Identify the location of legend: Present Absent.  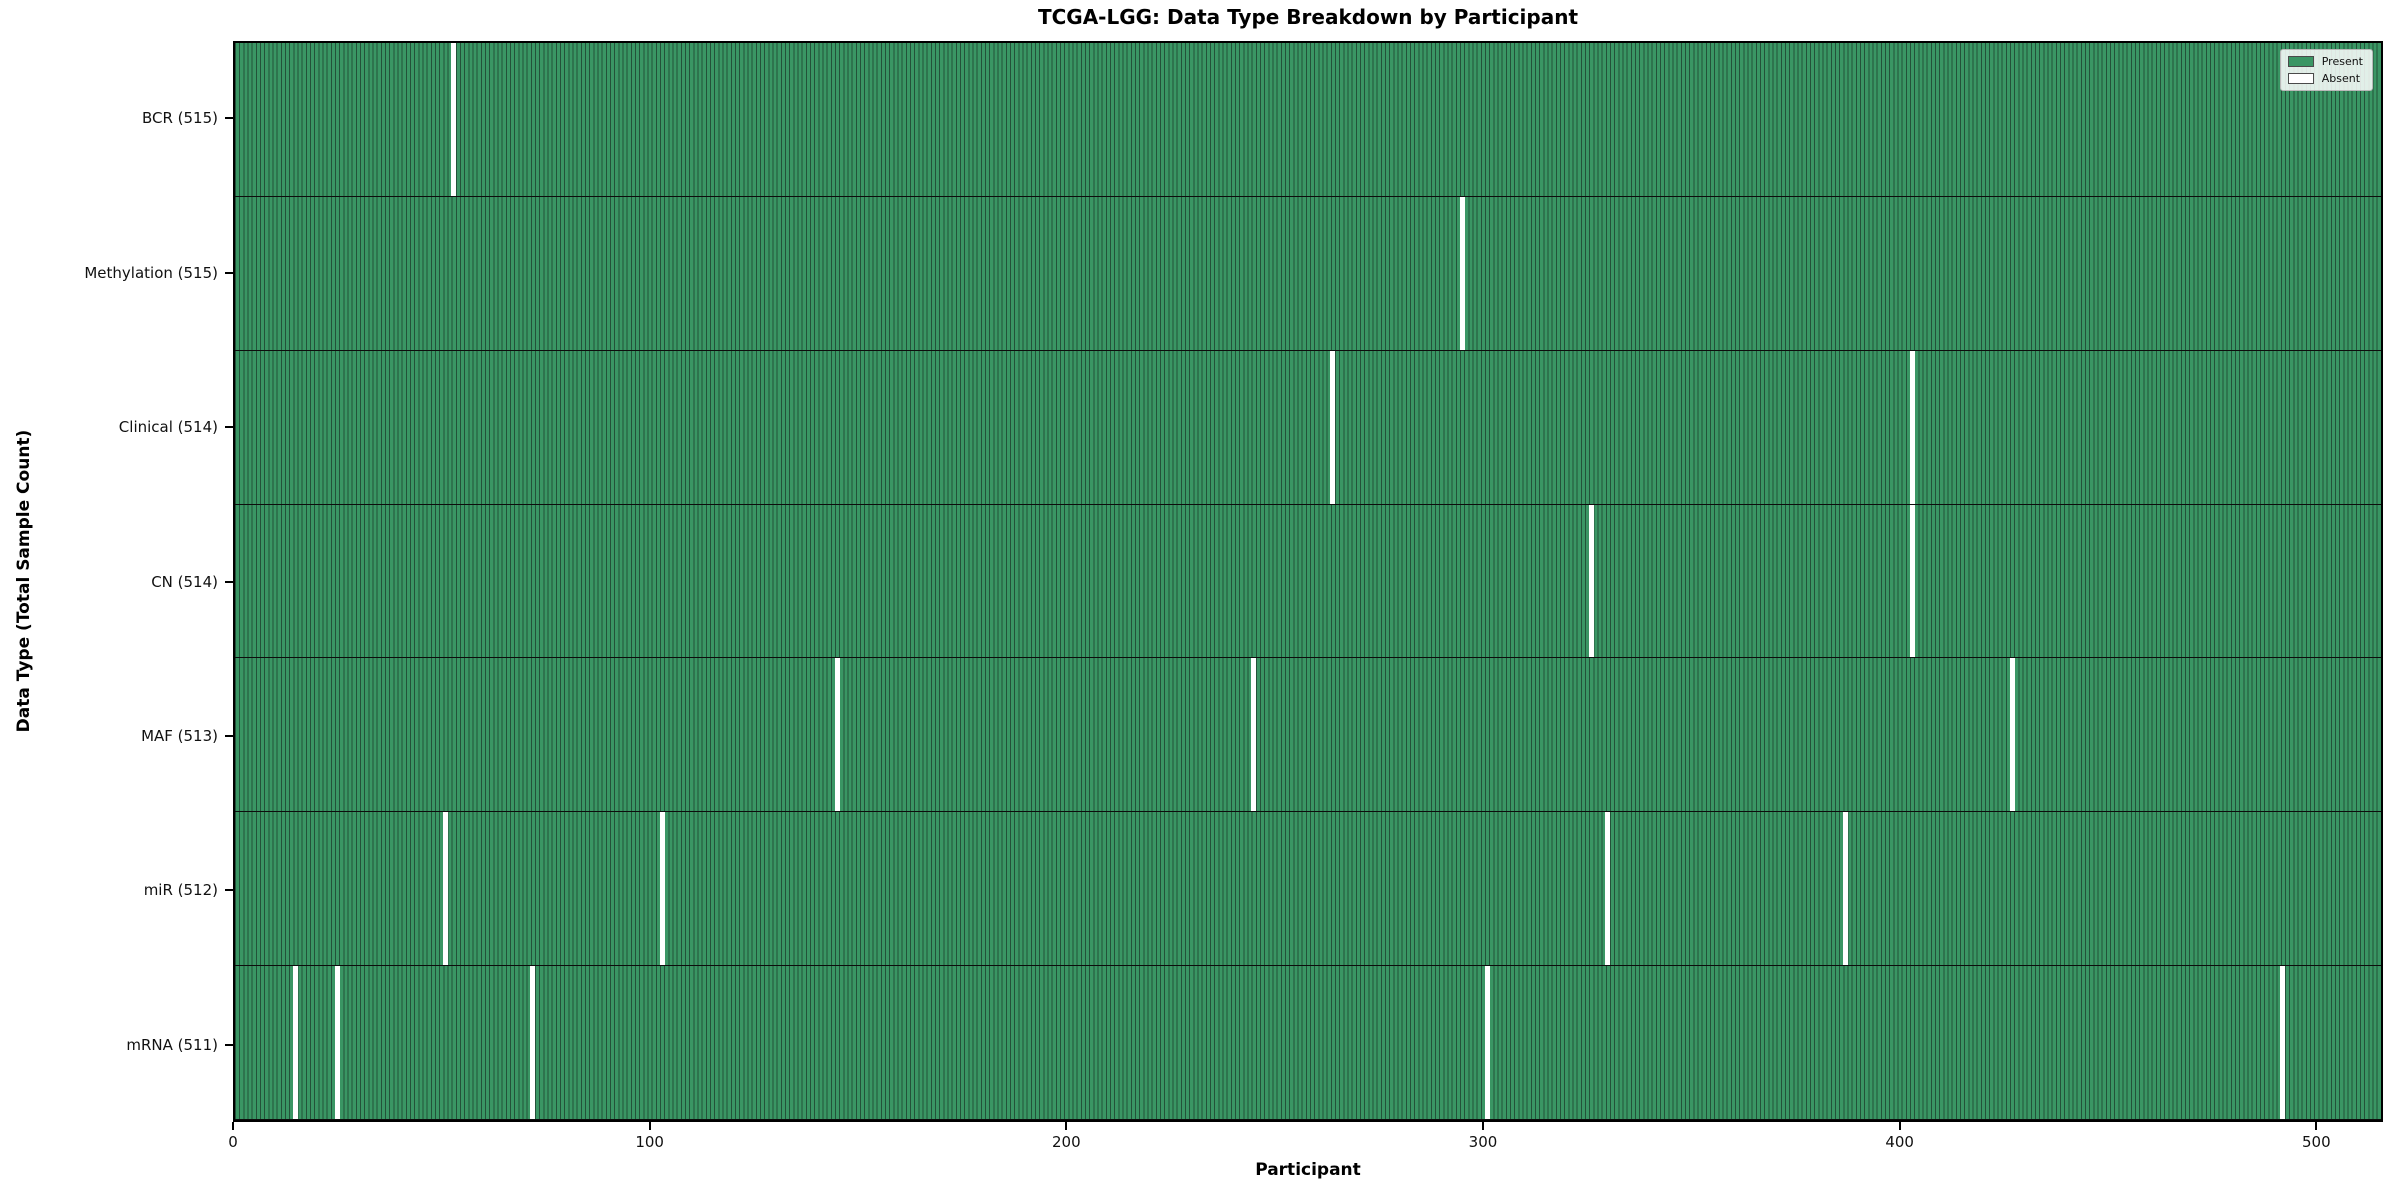
(2326, 70).